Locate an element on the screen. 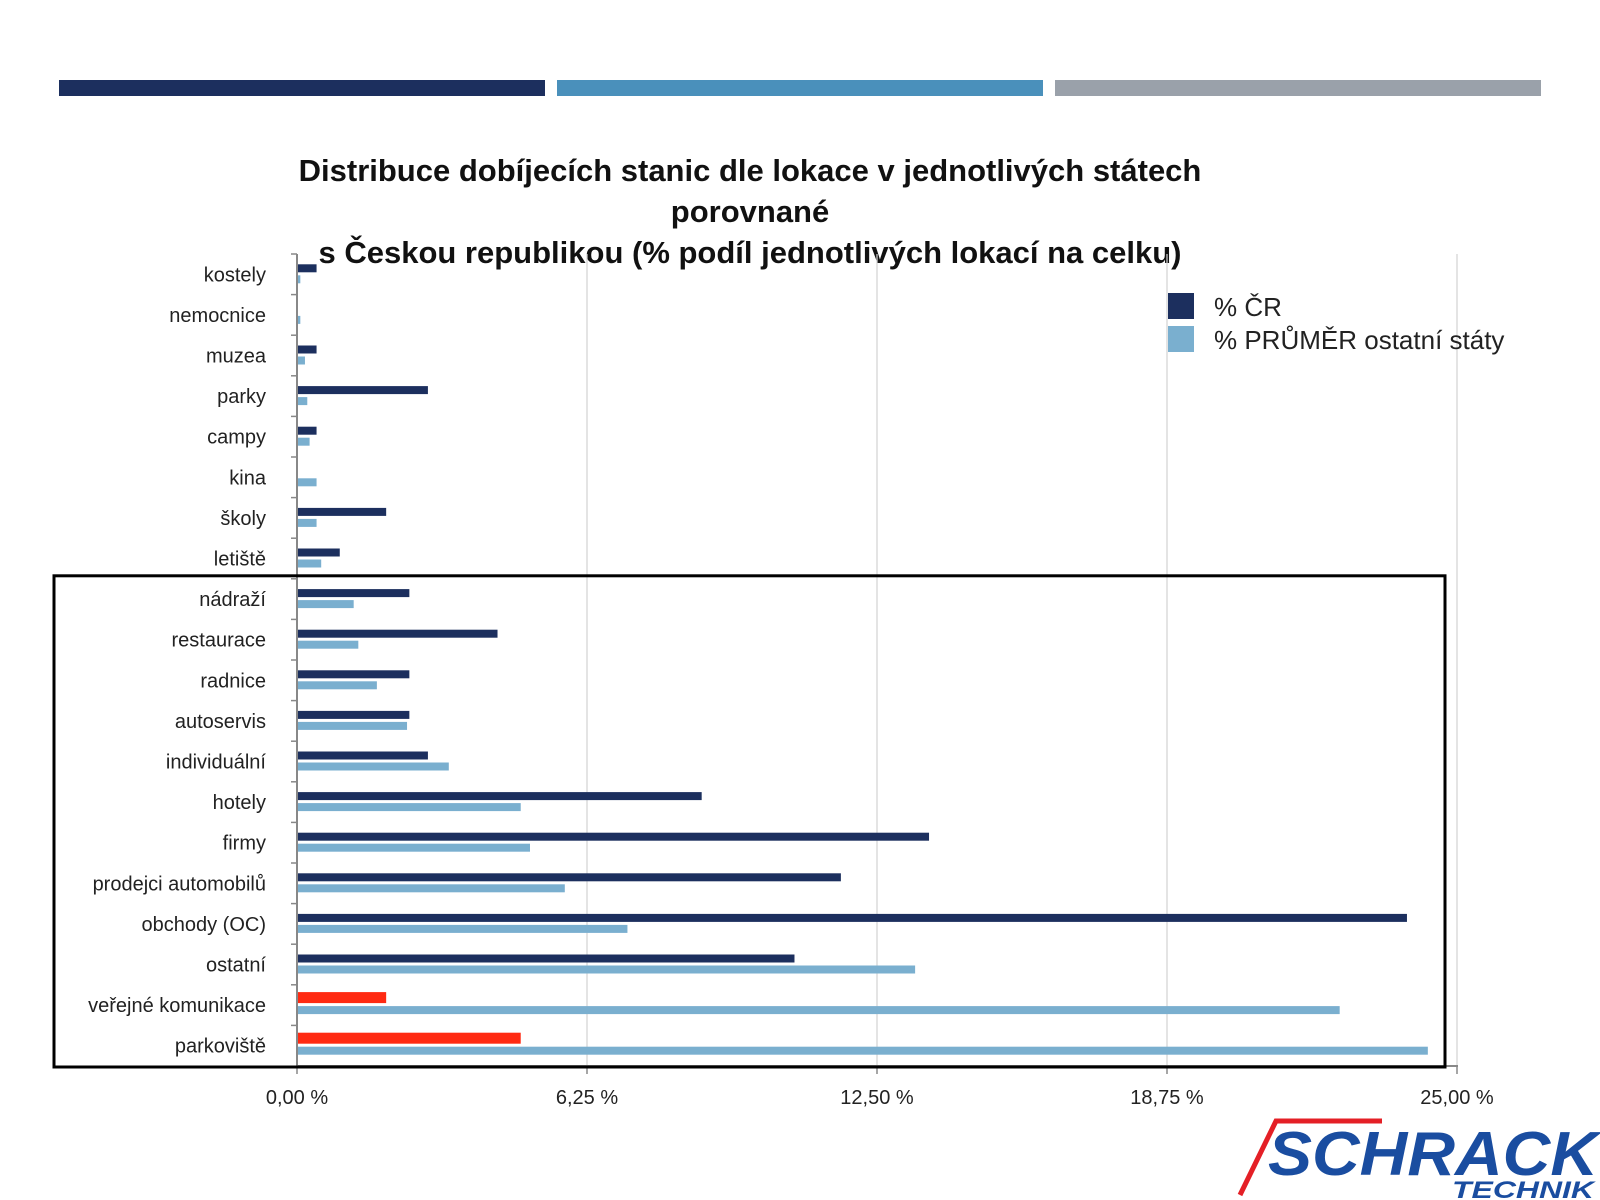 This screenshot has height=1200, width=1600. category-label: muzea is located at coordinates (236, 357).